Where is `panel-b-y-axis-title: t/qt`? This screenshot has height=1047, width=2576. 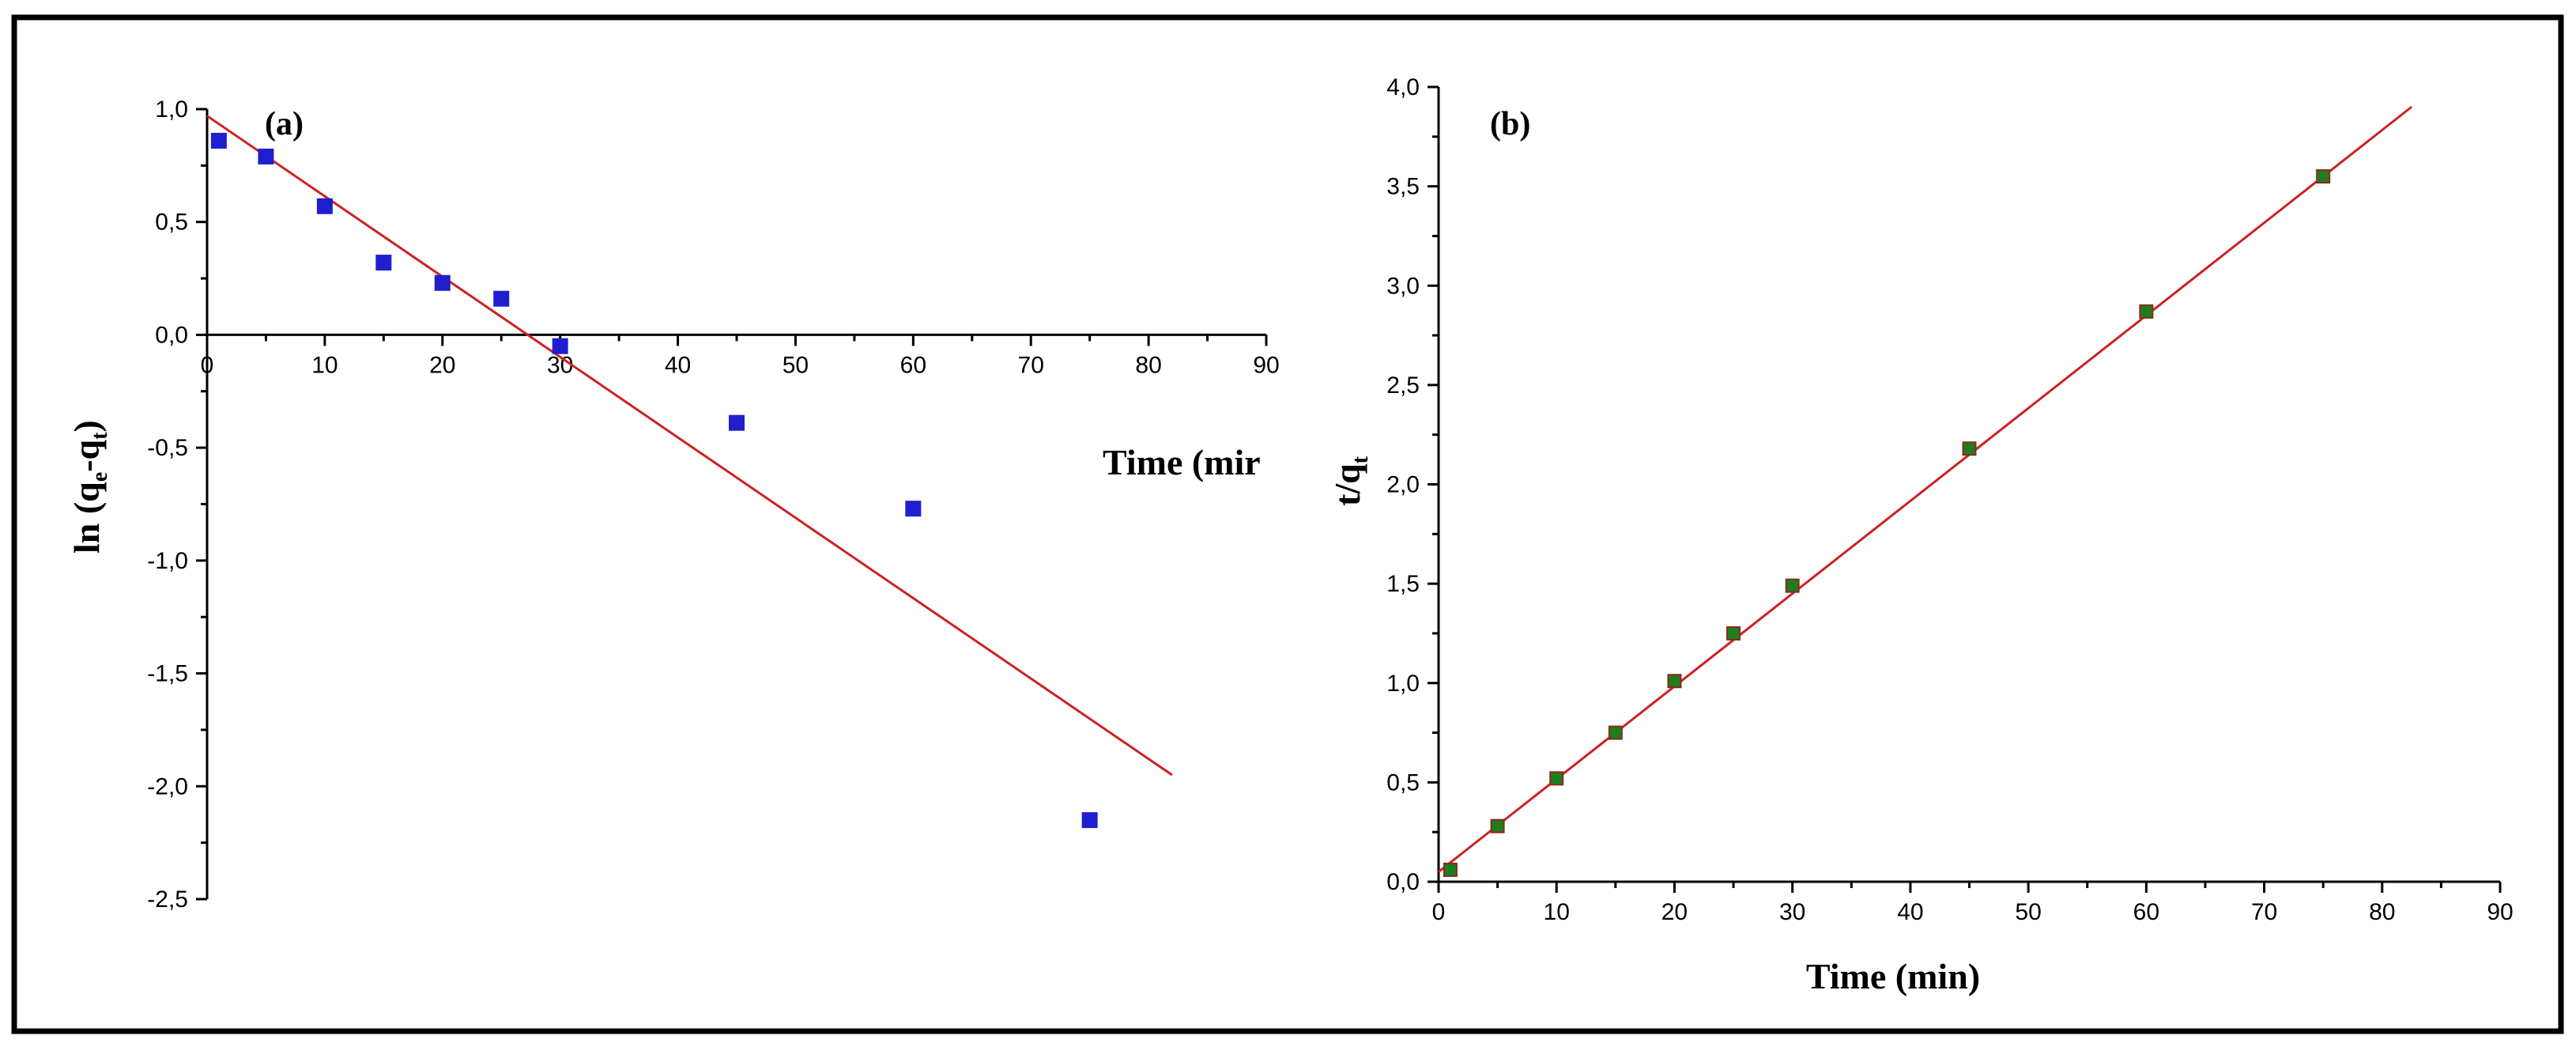
panel-b-y-axis-title: t/qt is located at coordinates (1350, 481).